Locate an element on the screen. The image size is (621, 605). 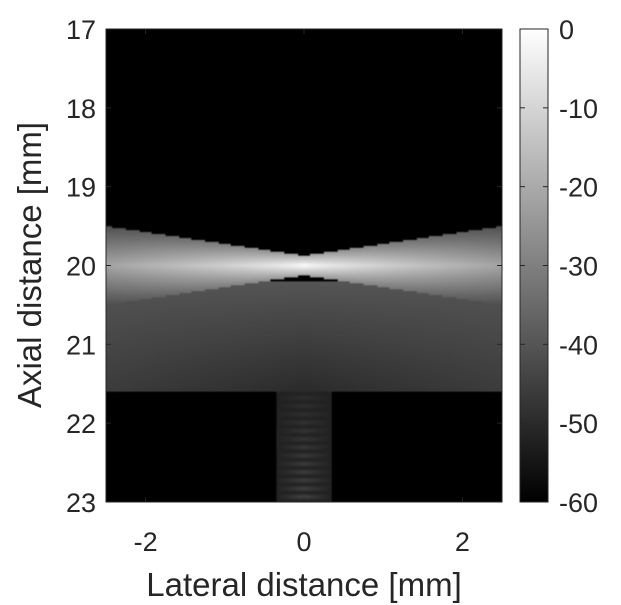
y-tick-label: 21 is located at coordinates (81, 345).